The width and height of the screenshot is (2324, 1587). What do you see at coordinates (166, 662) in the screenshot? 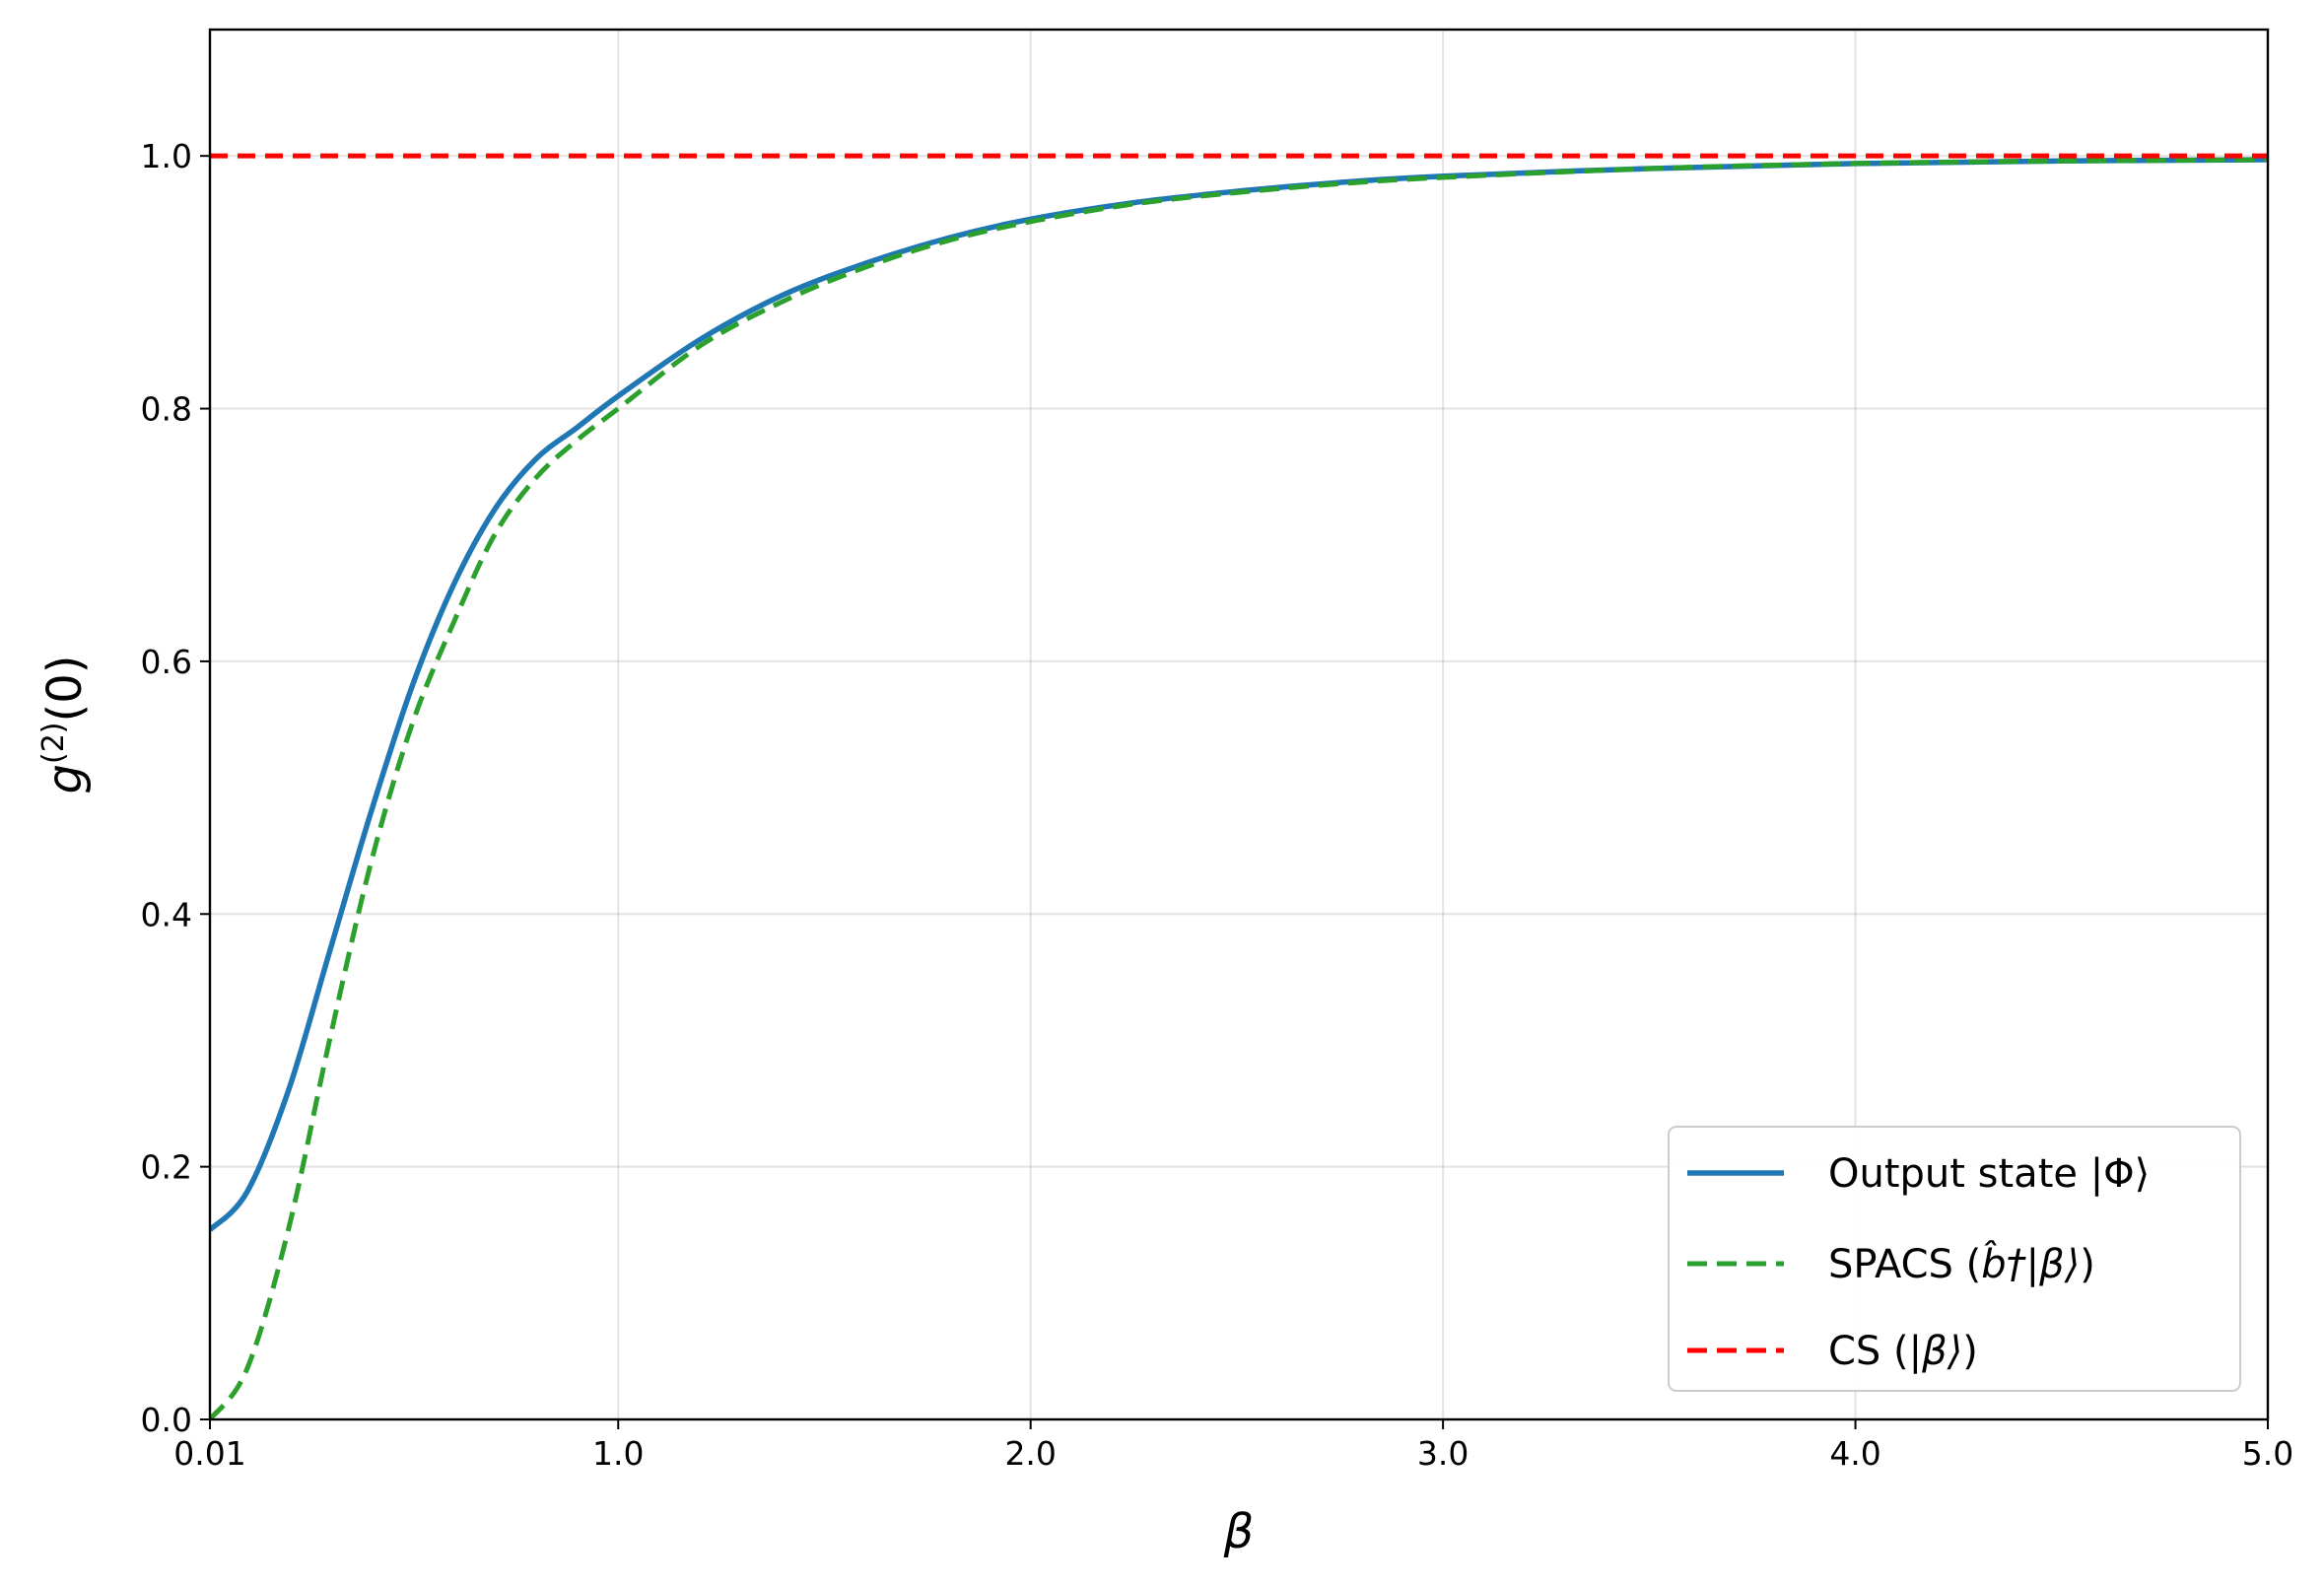
I see `y-tick-label: 0.6` at bounding box center [166, 662].